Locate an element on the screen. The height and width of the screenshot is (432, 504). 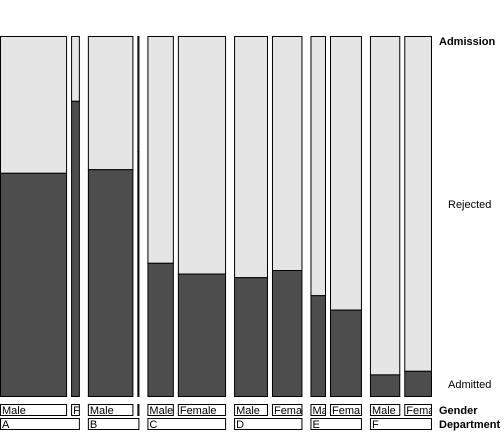
gender-label-e-male: Ma is located at coordinates (320, 411).